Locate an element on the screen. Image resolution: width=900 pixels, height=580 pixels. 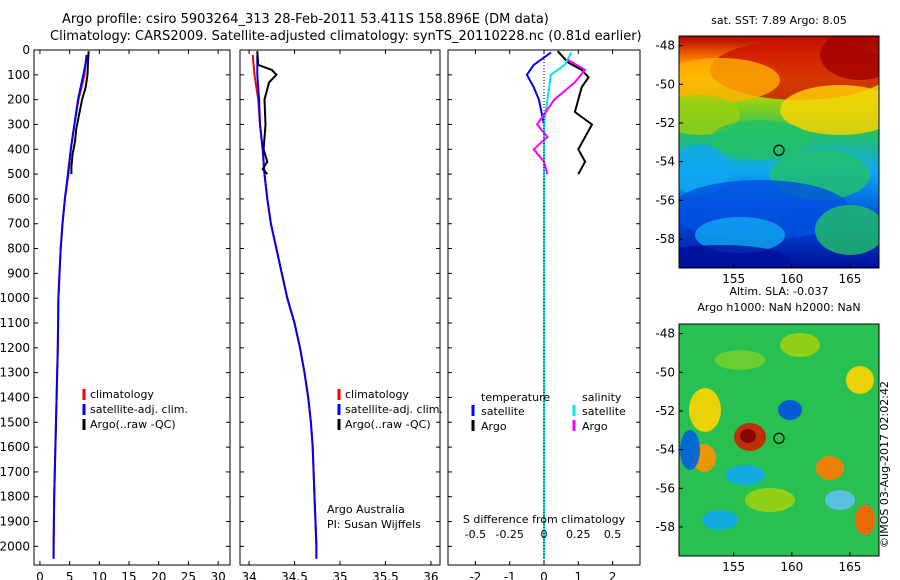
x-tick-label: 34 is located at coordinates (248, 575).